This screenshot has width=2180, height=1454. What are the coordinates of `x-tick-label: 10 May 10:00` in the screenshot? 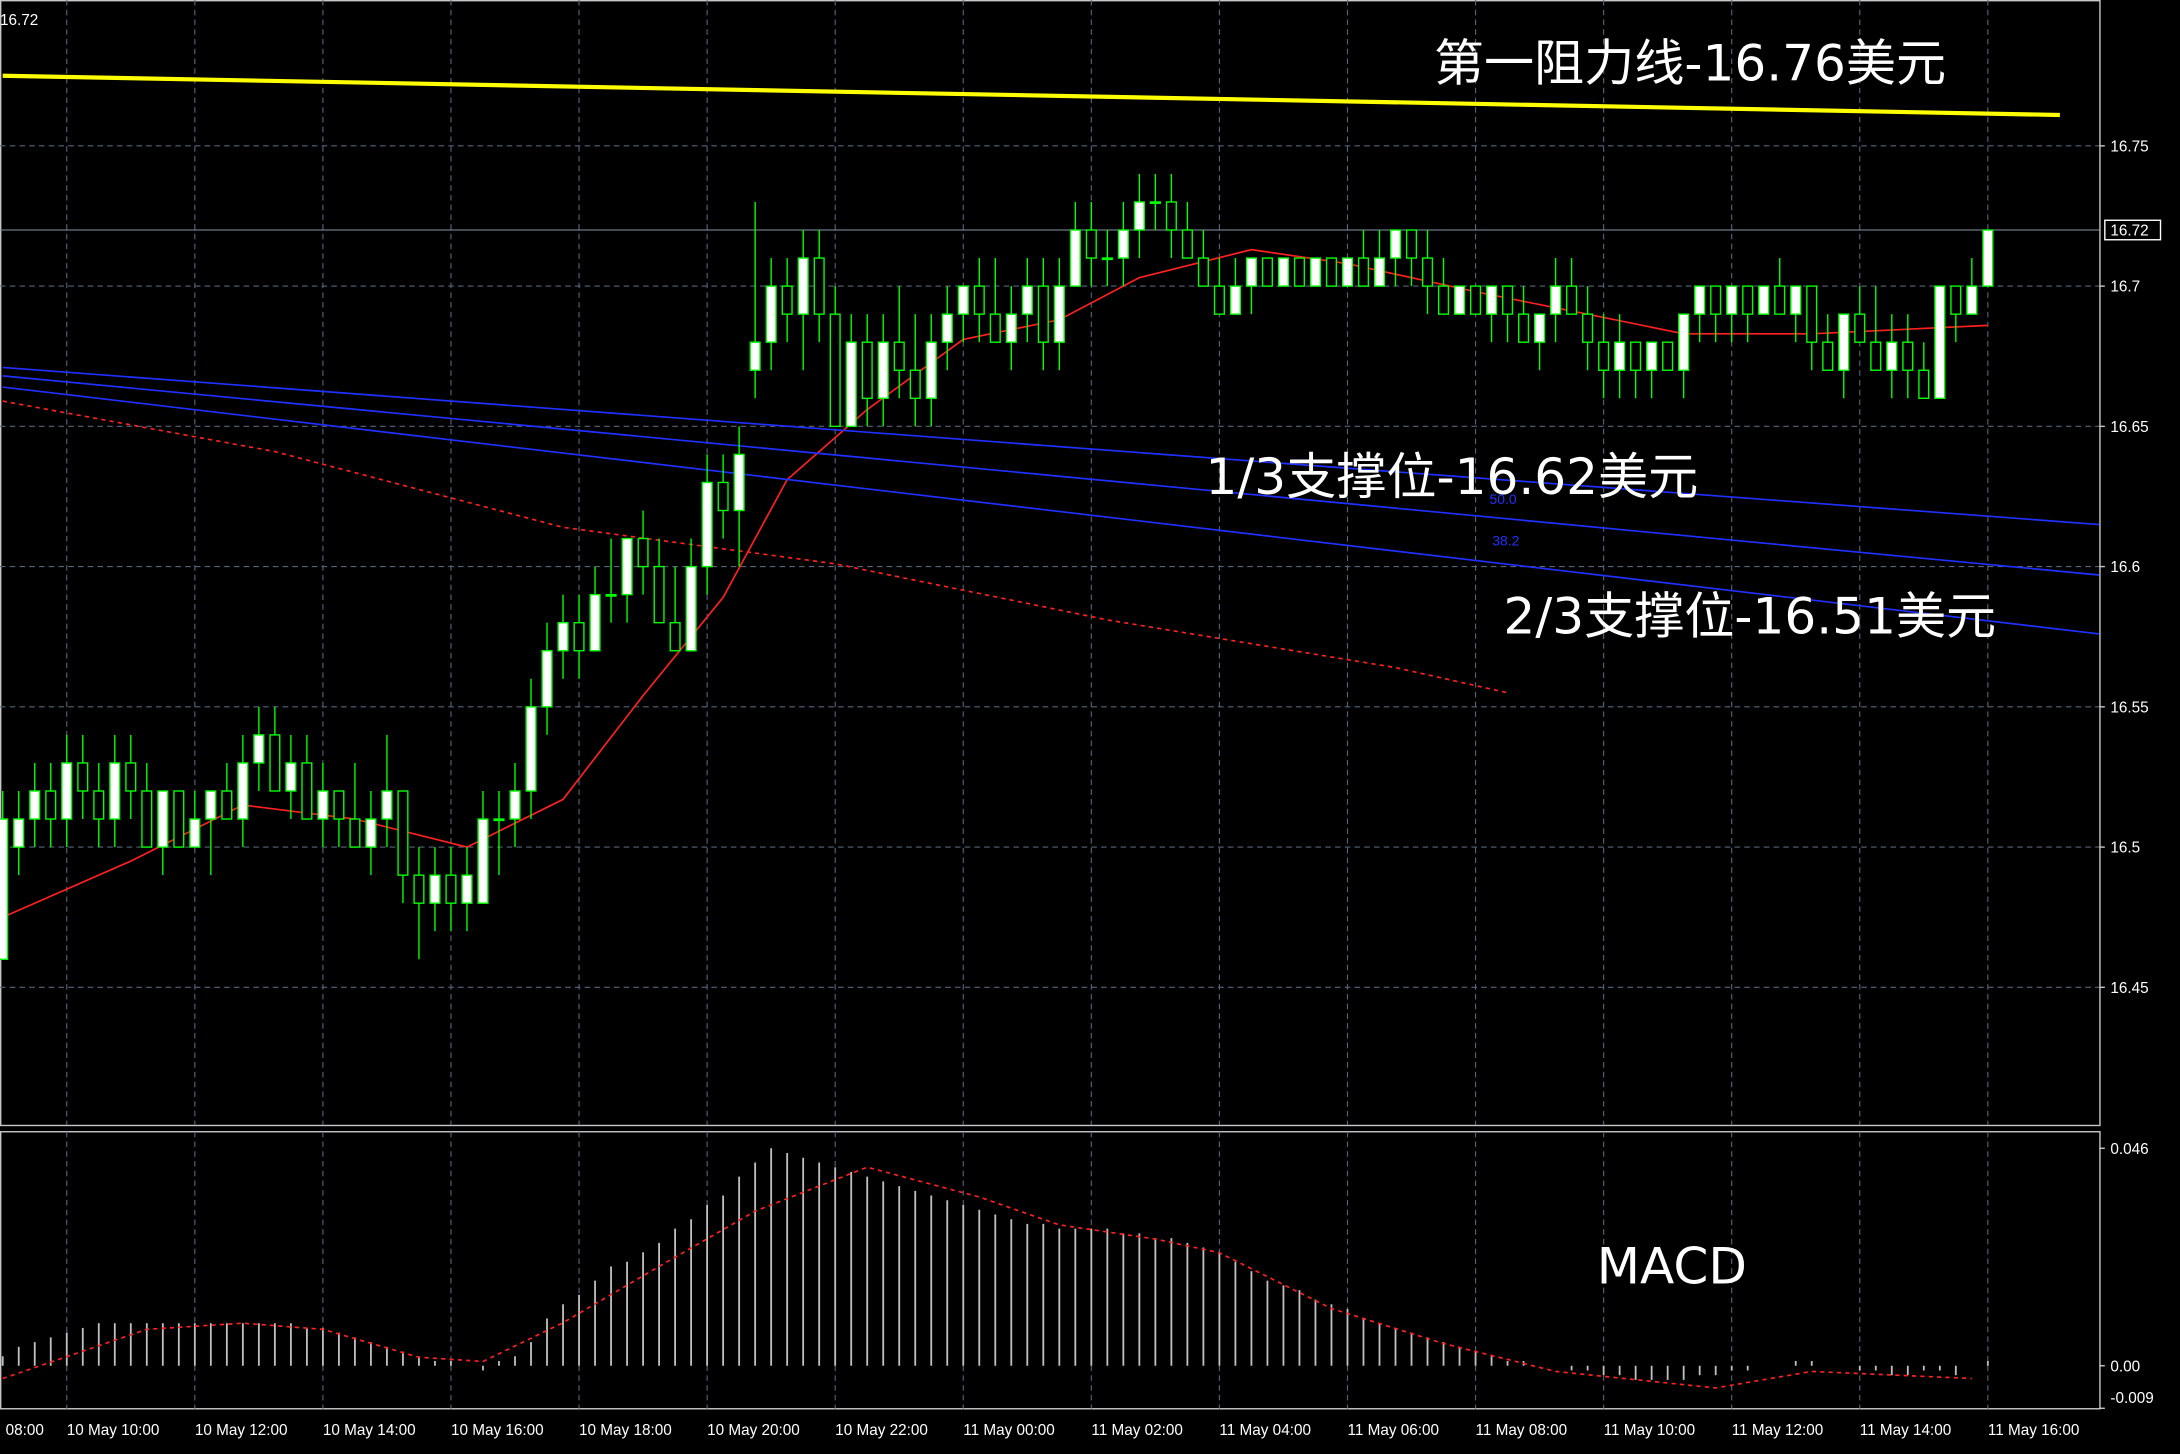 It's located at (113, 1430).